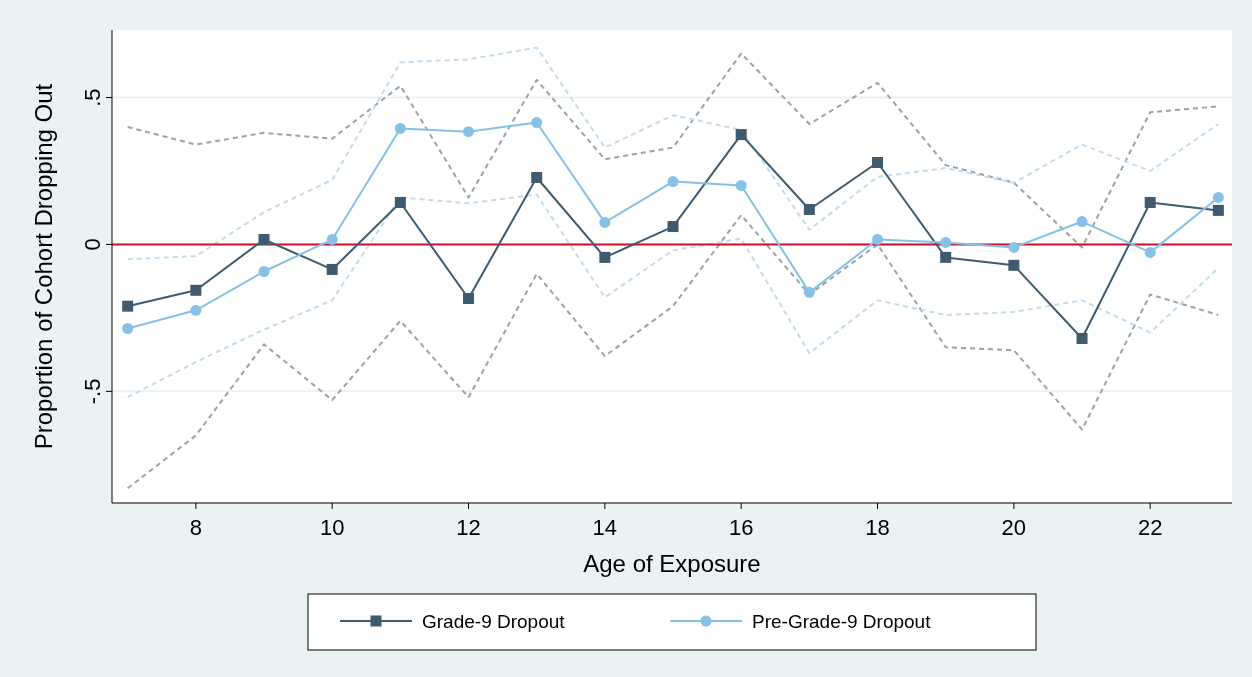 Image resolution: width=1252 pixels, height=677 pixels. Describe the element at coordinates (842, 621) in the screenshot. I see `legend-label: Pre-Grade-9 Dropout` at that location.